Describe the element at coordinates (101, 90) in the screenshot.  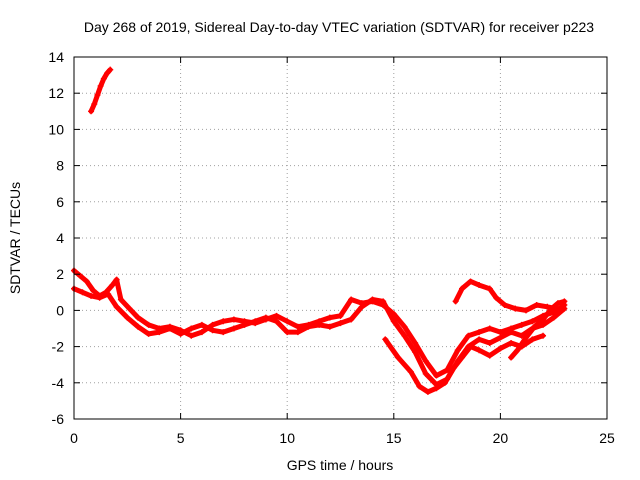
I see `series-early-high-arc` at that location.